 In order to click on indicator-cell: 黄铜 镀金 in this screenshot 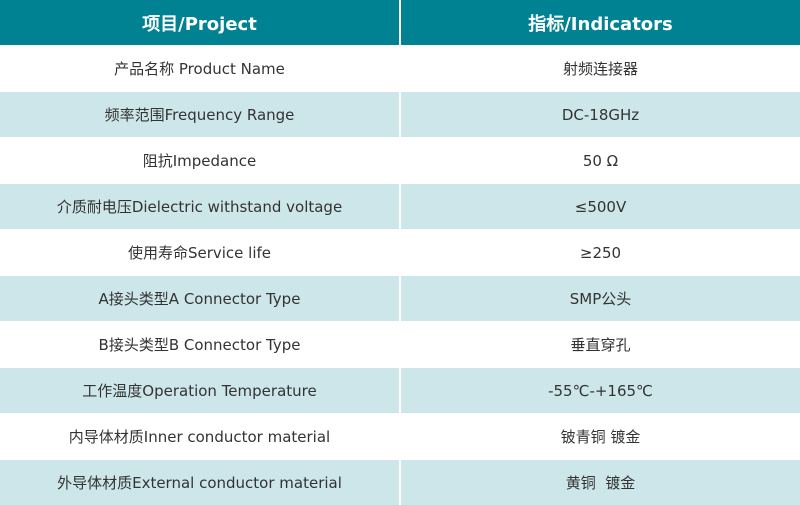, I will do `click(600, 482)`.